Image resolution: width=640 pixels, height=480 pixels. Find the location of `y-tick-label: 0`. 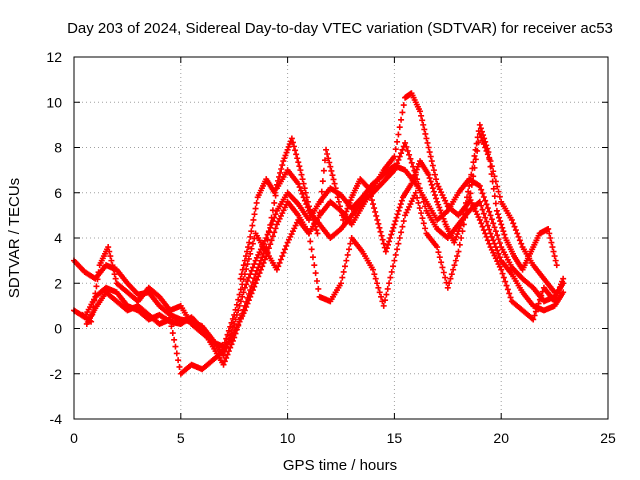

y-tick-label: 0 is located at coordinates (58, 329).